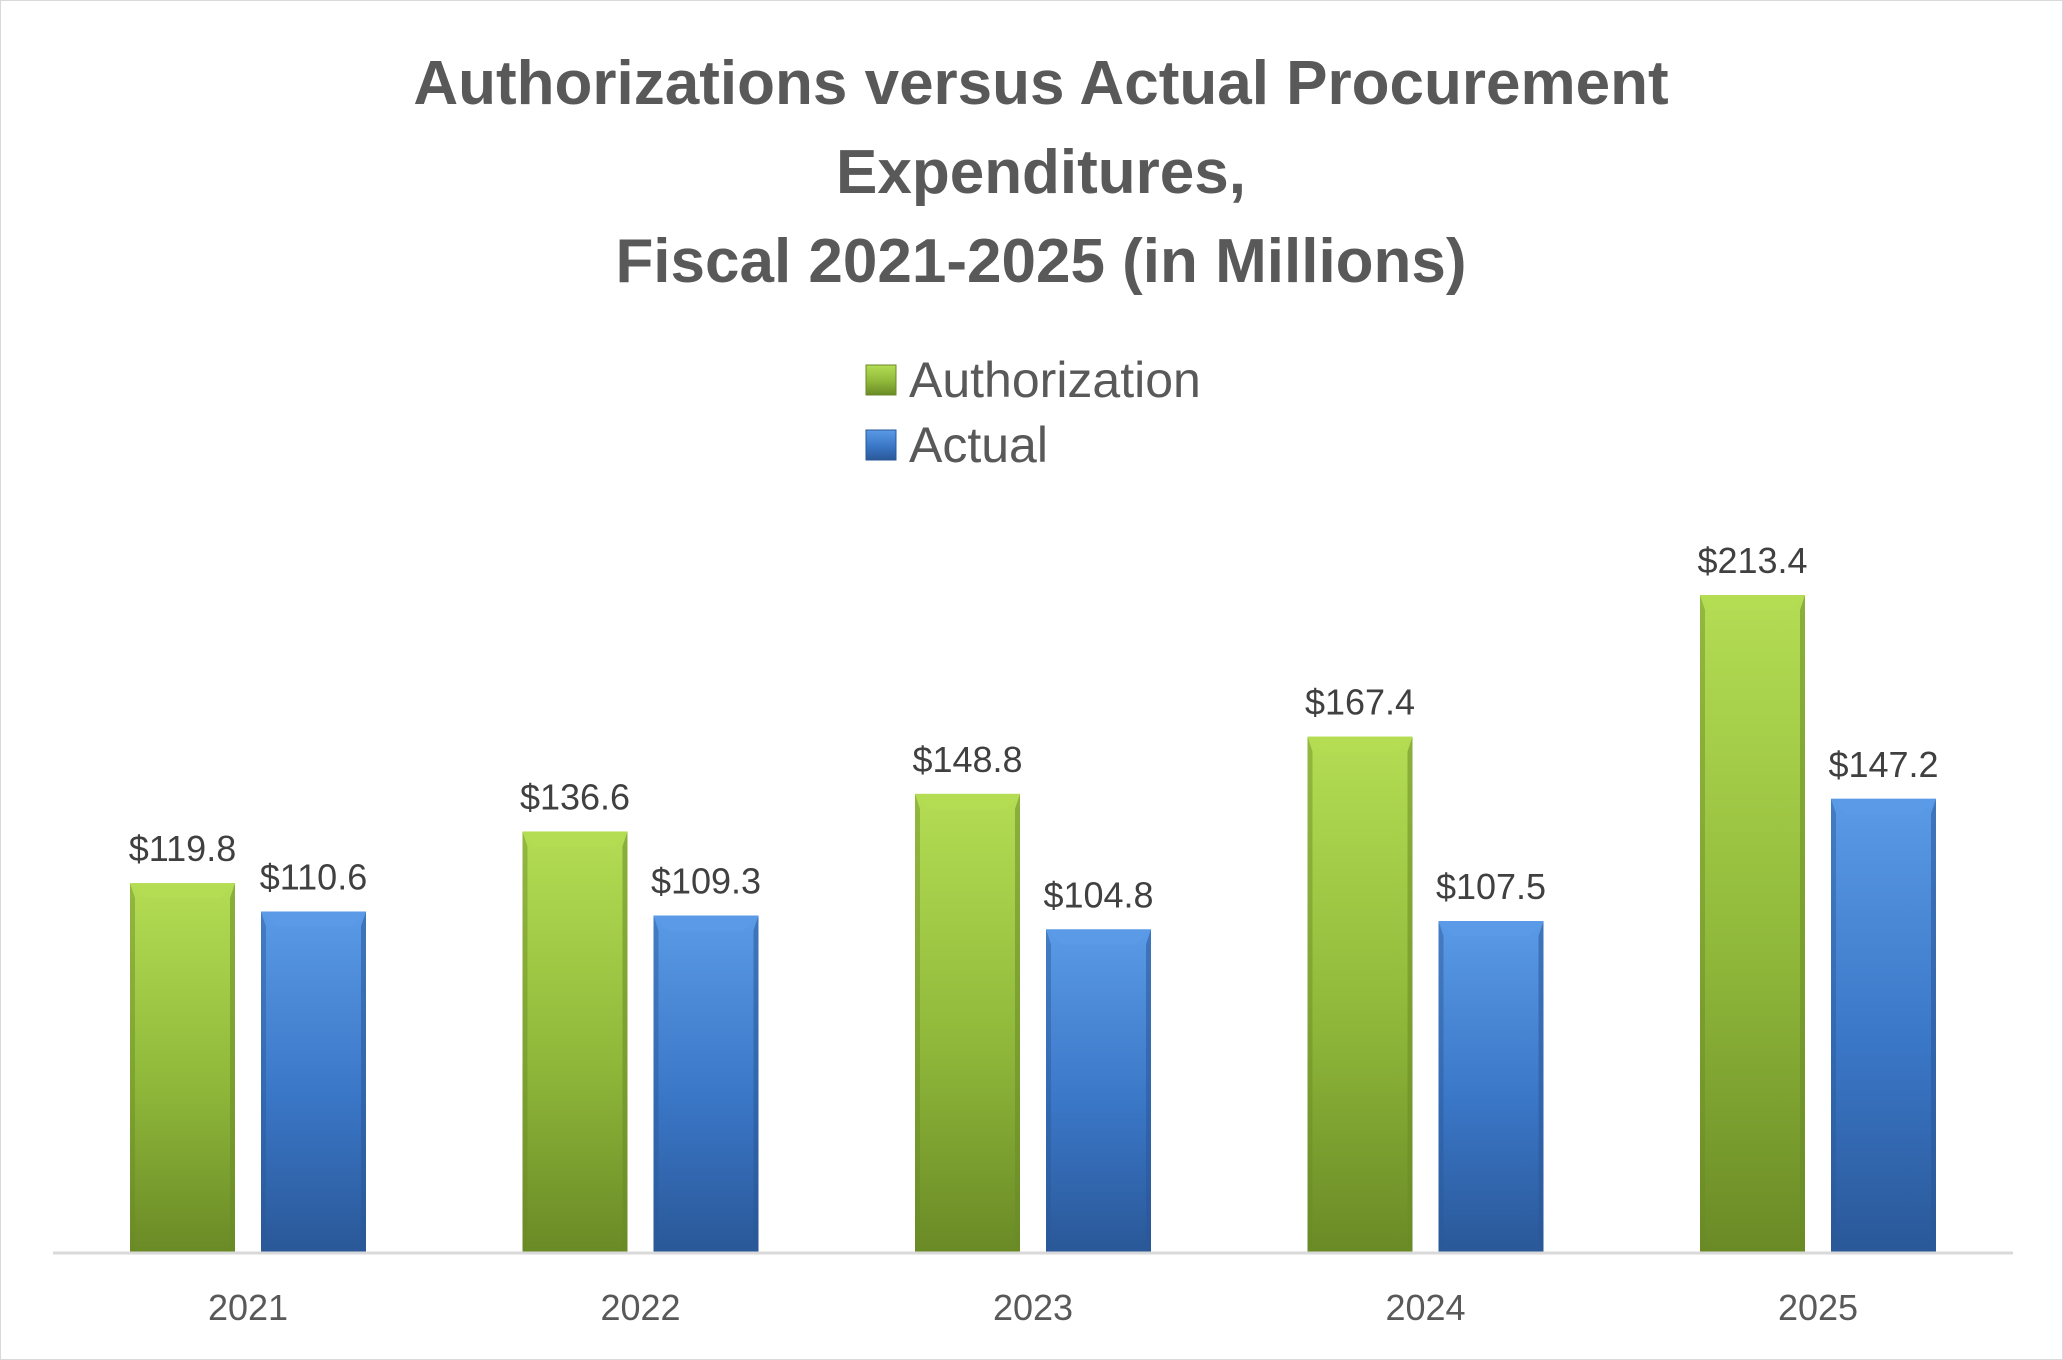 The width and height of the screenshot is (2063, 1360). I want to click on bar-authorization-2021-body, so click(182, 1067).